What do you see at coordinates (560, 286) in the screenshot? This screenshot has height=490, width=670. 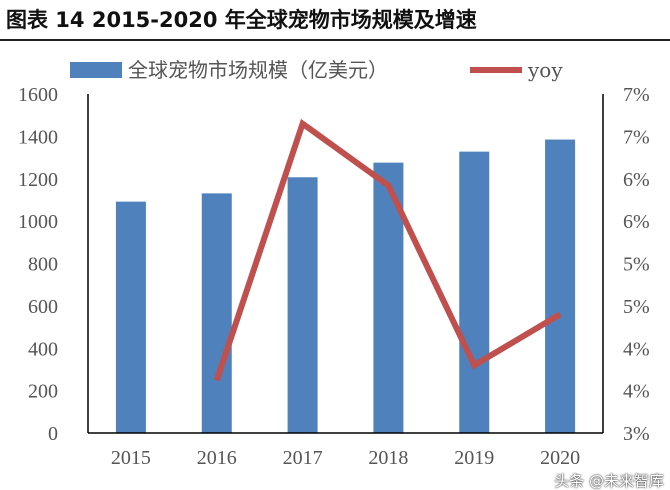 I see `bar-2020` at bounding box center [560, 286].